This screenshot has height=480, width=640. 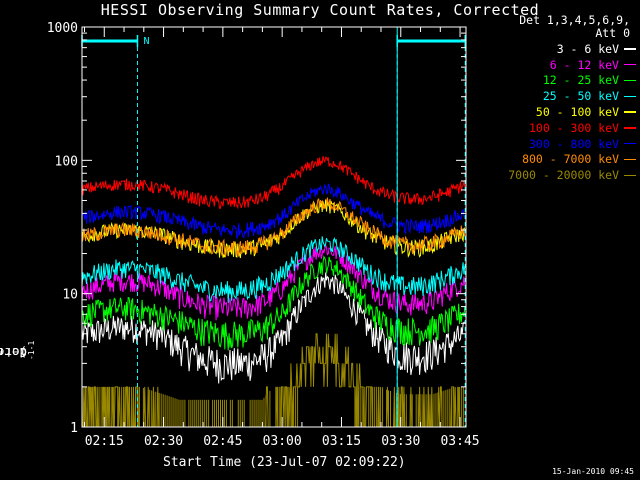 What do you see at coordinates (580, 80) in the screenshot?
I see `legend-label: 12 - 25 keV` at bounding box center [580, 80].